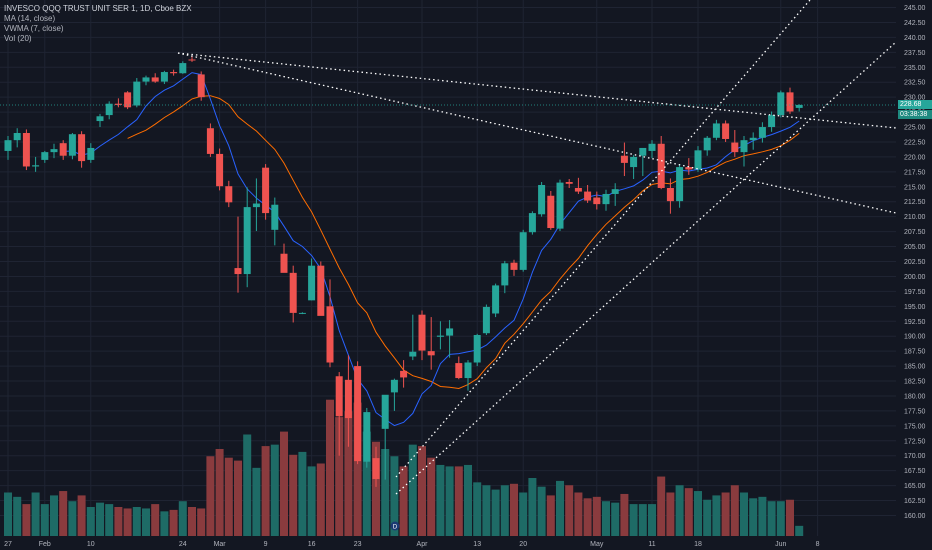 The image size is (932, 550). I want to click on y-tick-label: 187.50, so click(915, 352).